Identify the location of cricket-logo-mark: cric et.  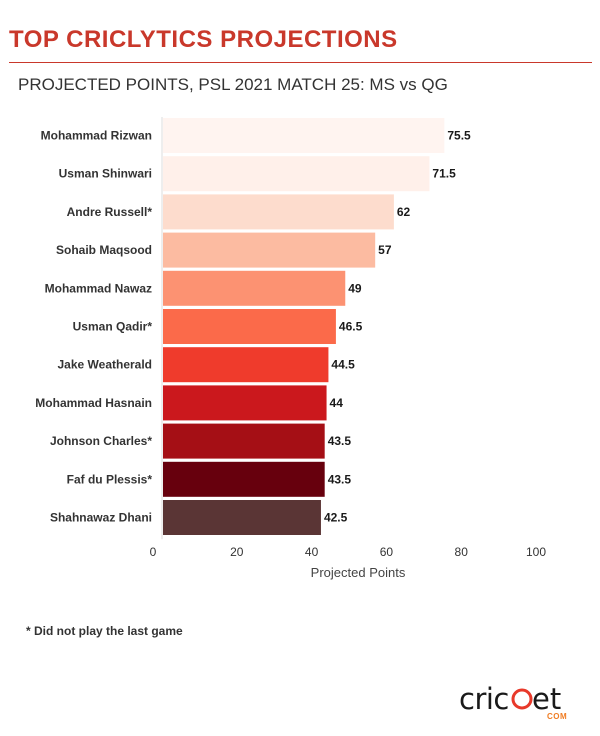
(510, 699).